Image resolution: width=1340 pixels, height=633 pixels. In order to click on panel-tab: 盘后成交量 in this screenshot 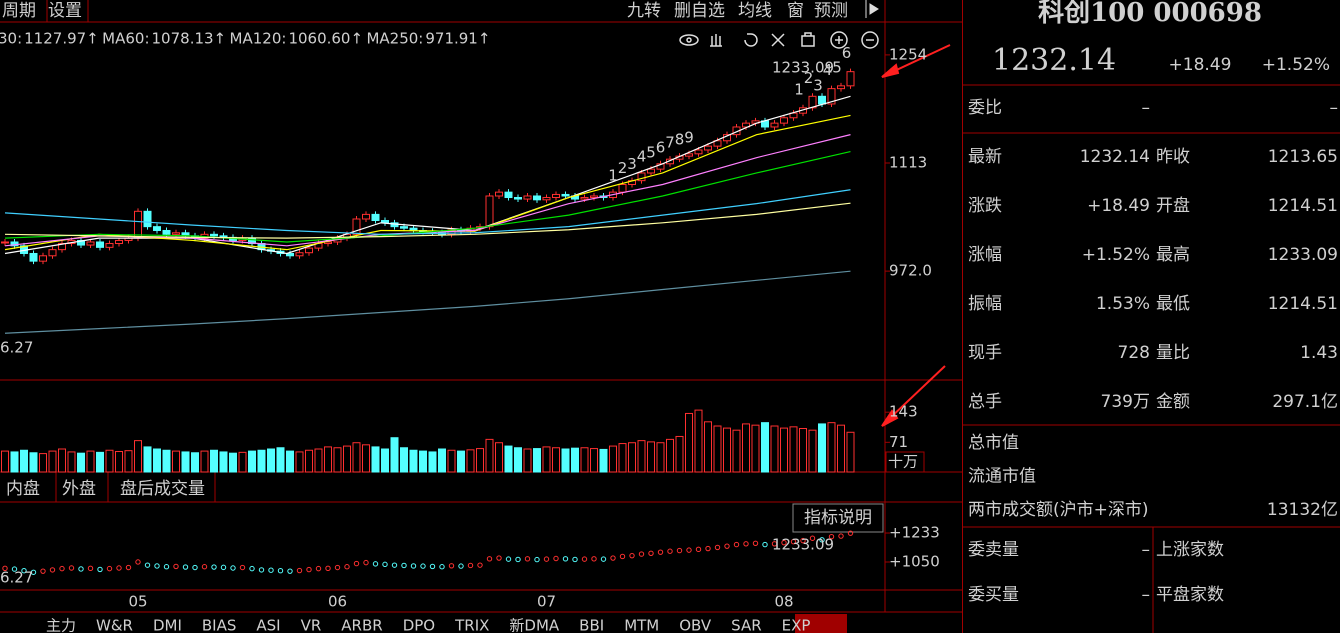, I will do `click(162, 489)`.